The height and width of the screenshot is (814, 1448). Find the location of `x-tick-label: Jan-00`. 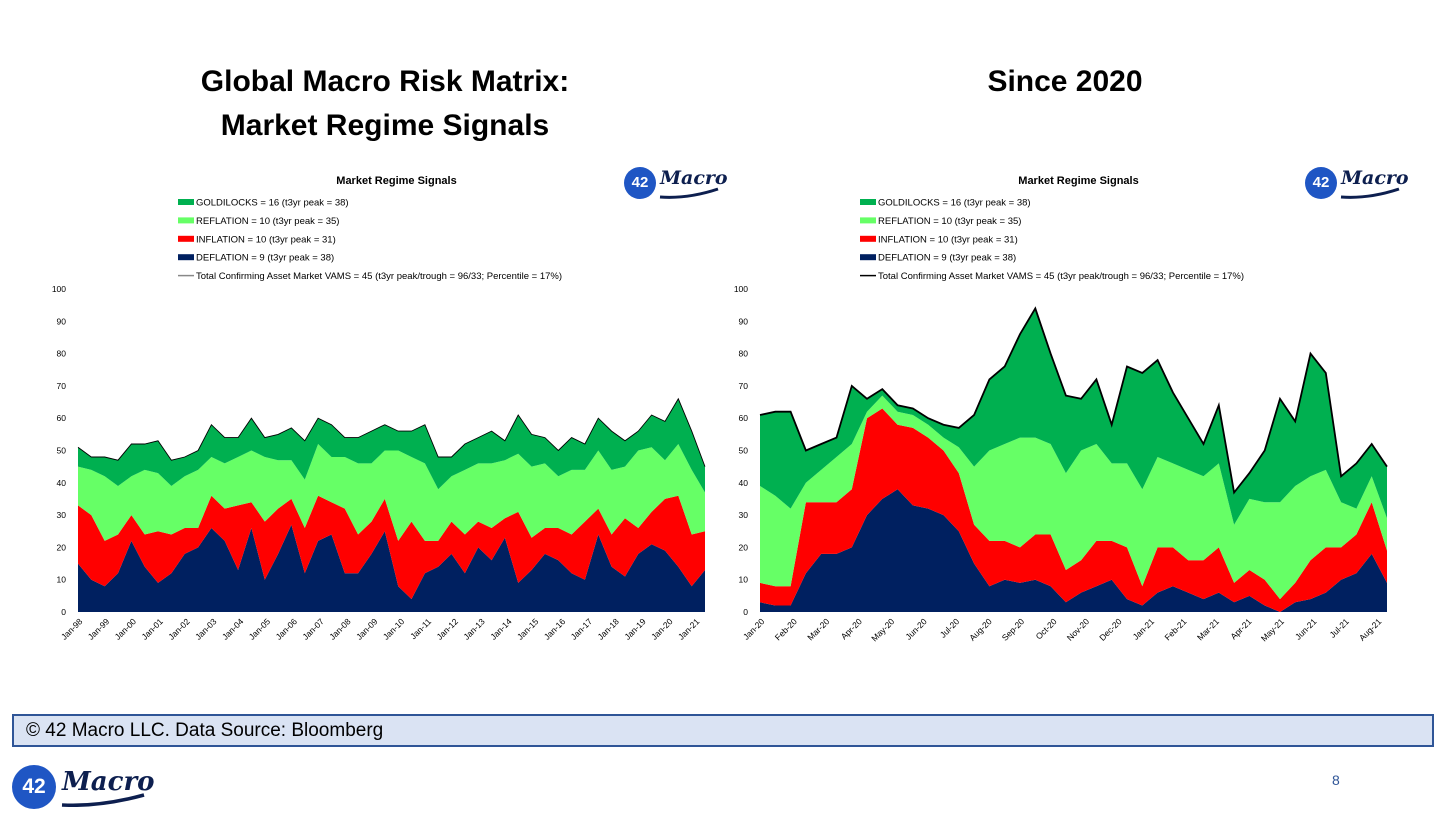

x-tick-label: Jan-00 is located at coordinates (126, 629).